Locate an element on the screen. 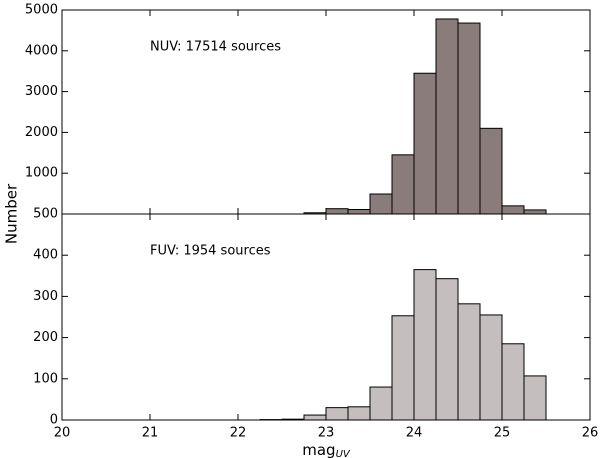 The width and height of the screenshot is (600, 458). x-tick-label: 26 is located at coordinates (590, 433).